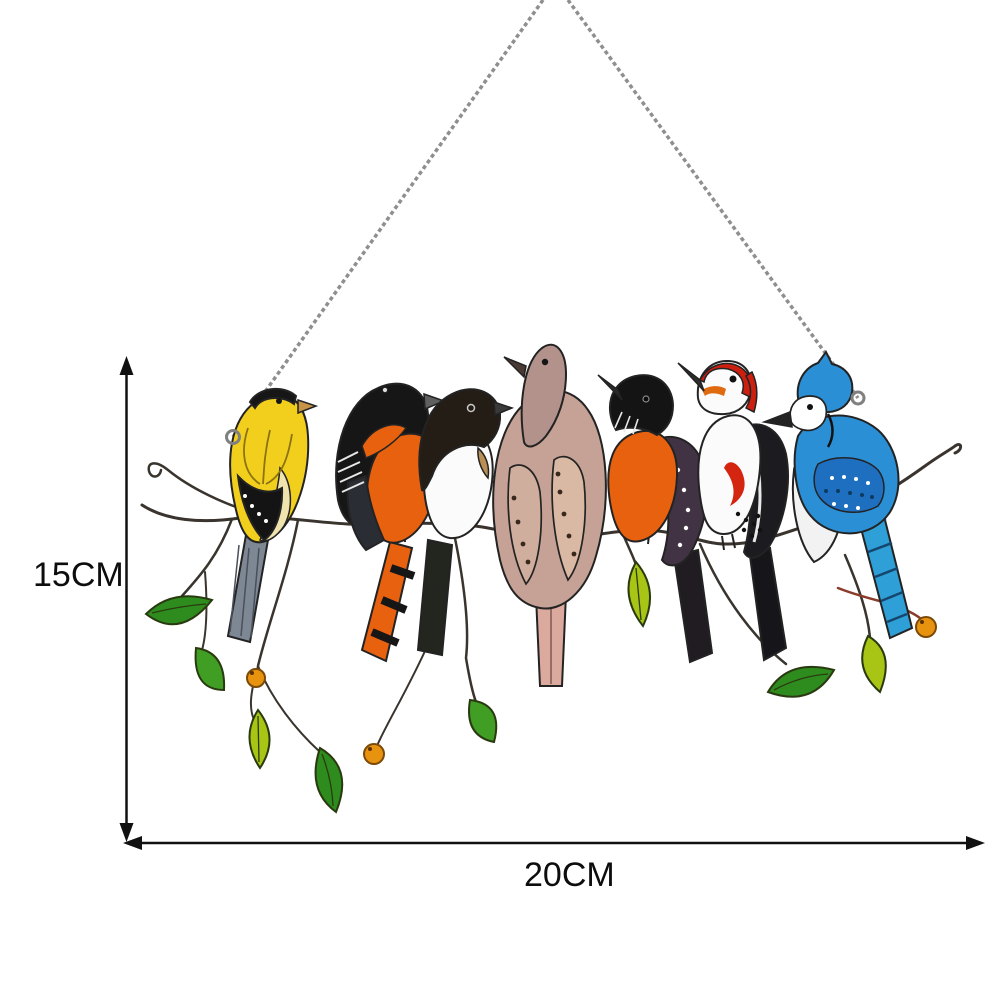 The image size is (1001, 1001). Describe the element at coordinates (308, 406) in the screenshot. I see `goldfinch-beak` at that location.